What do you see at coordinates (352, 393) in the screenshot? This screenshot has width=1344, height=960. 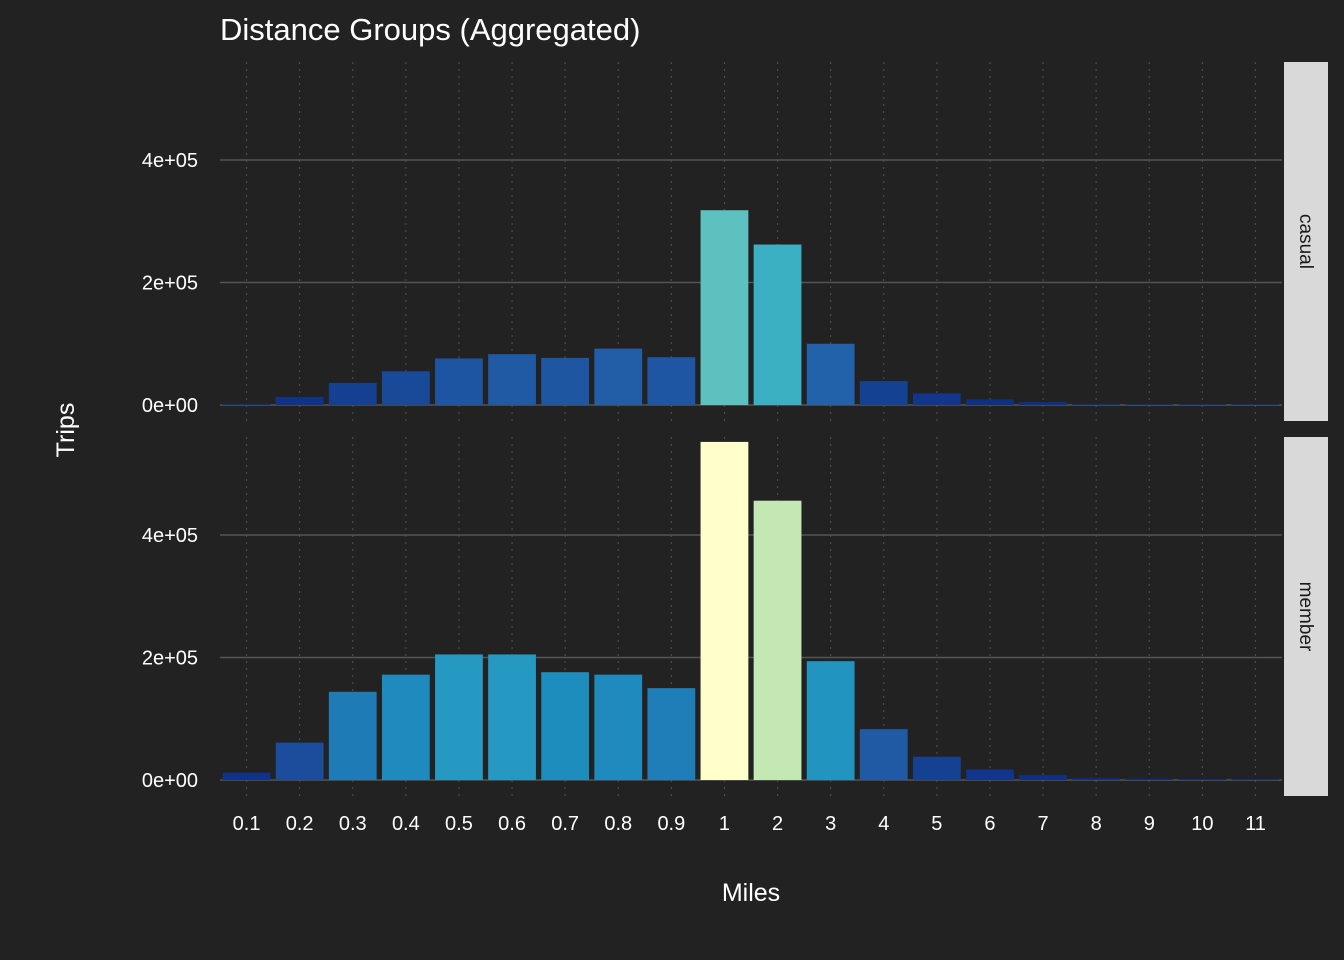 I see `bar-casual-0.3` at bounding box center [352, 393].